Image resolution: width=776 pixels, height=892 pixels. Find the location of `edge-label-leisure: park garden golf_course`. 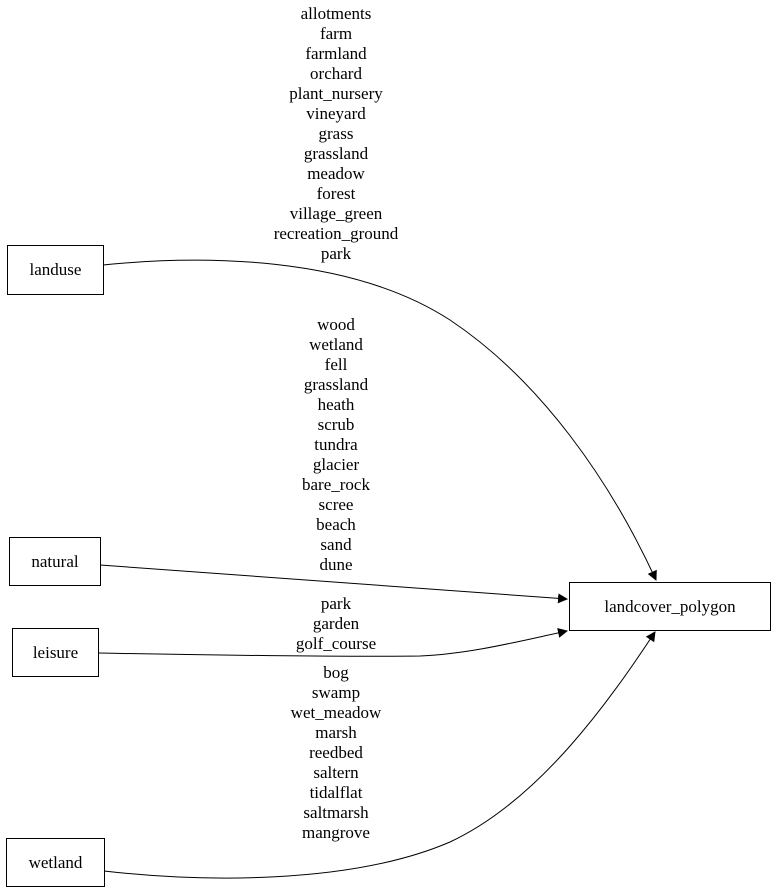

edge-label-leisure: park garden golf_course is located at coordinates (336, 624).